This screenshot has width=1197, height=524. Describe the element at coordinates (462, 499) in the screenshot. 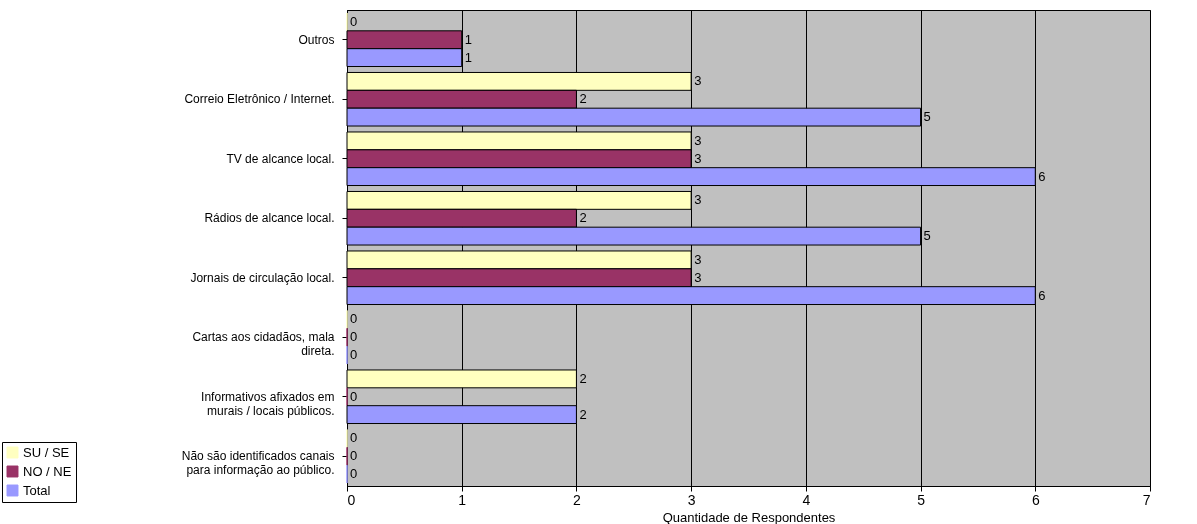

I see `x-tick-label: 1` at that location.